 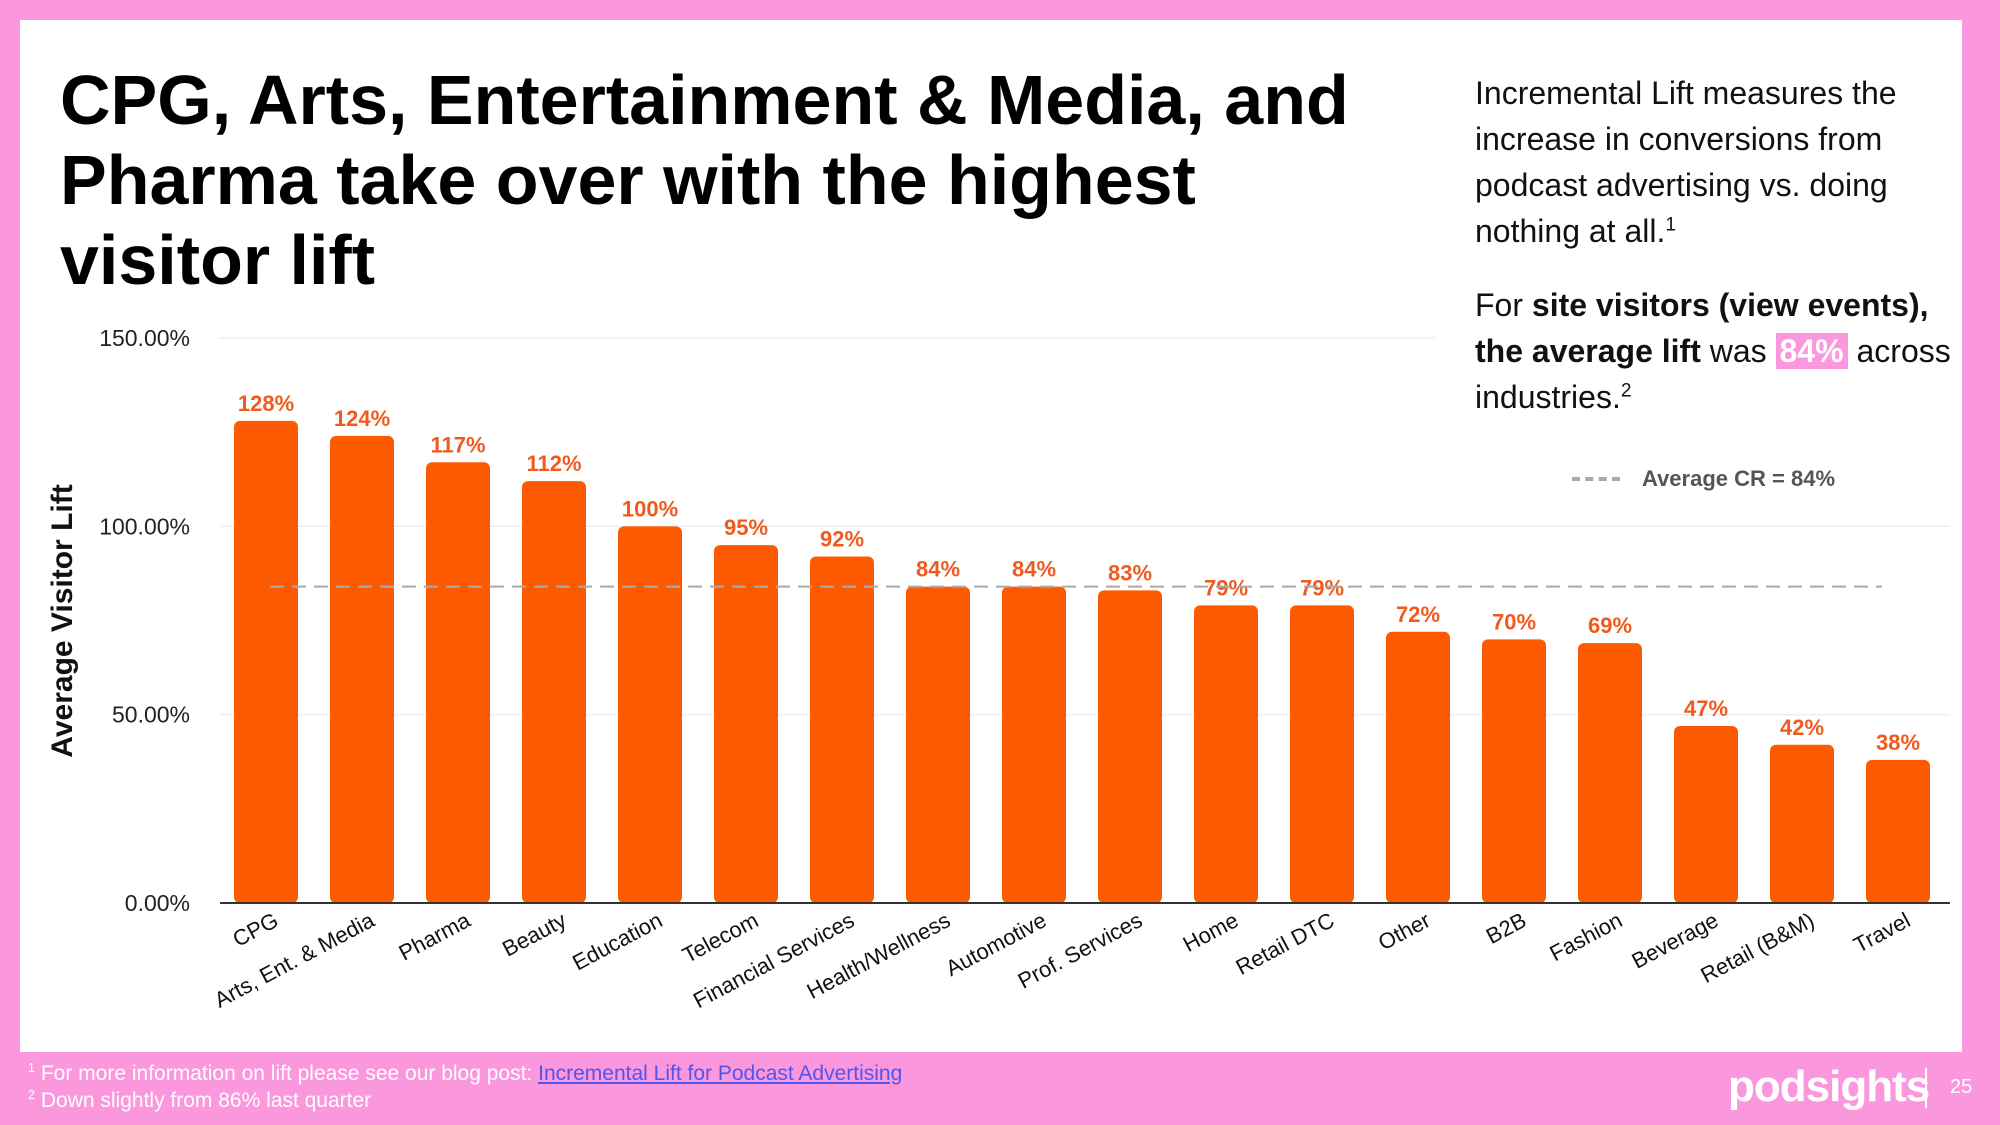 What do you see at coordinates (1961, 1087) in the screenshot?
I see `page-number: 25` at bounding box center [1961, 1087].